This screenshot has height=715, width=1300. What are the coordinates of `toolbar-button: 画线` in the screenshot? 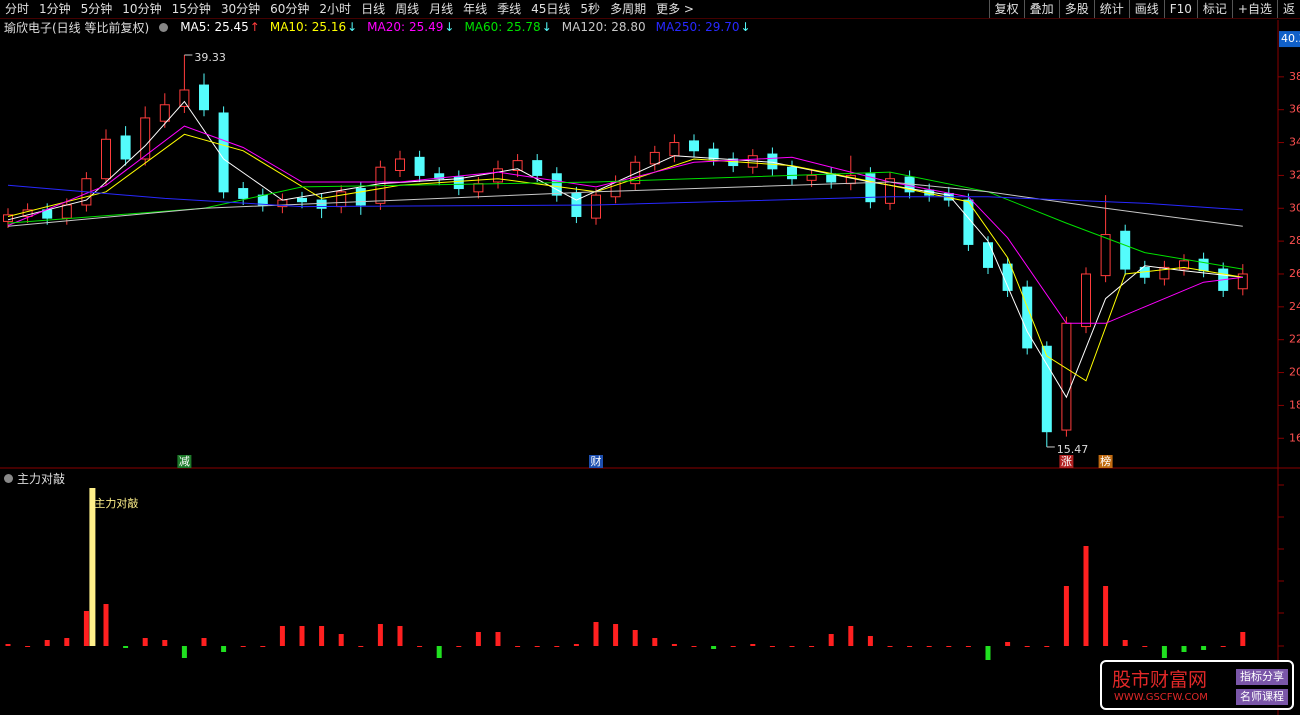 It's located at (1146, 9).